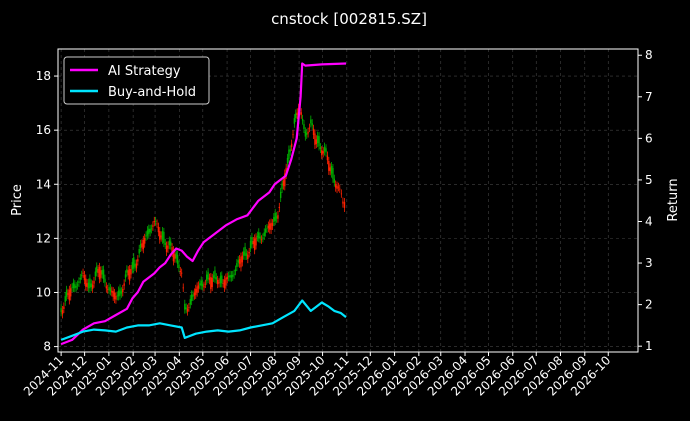 This screenshot has width=690, height=421. I want to click on y-tick-label-right: 3, so click(649, 263).